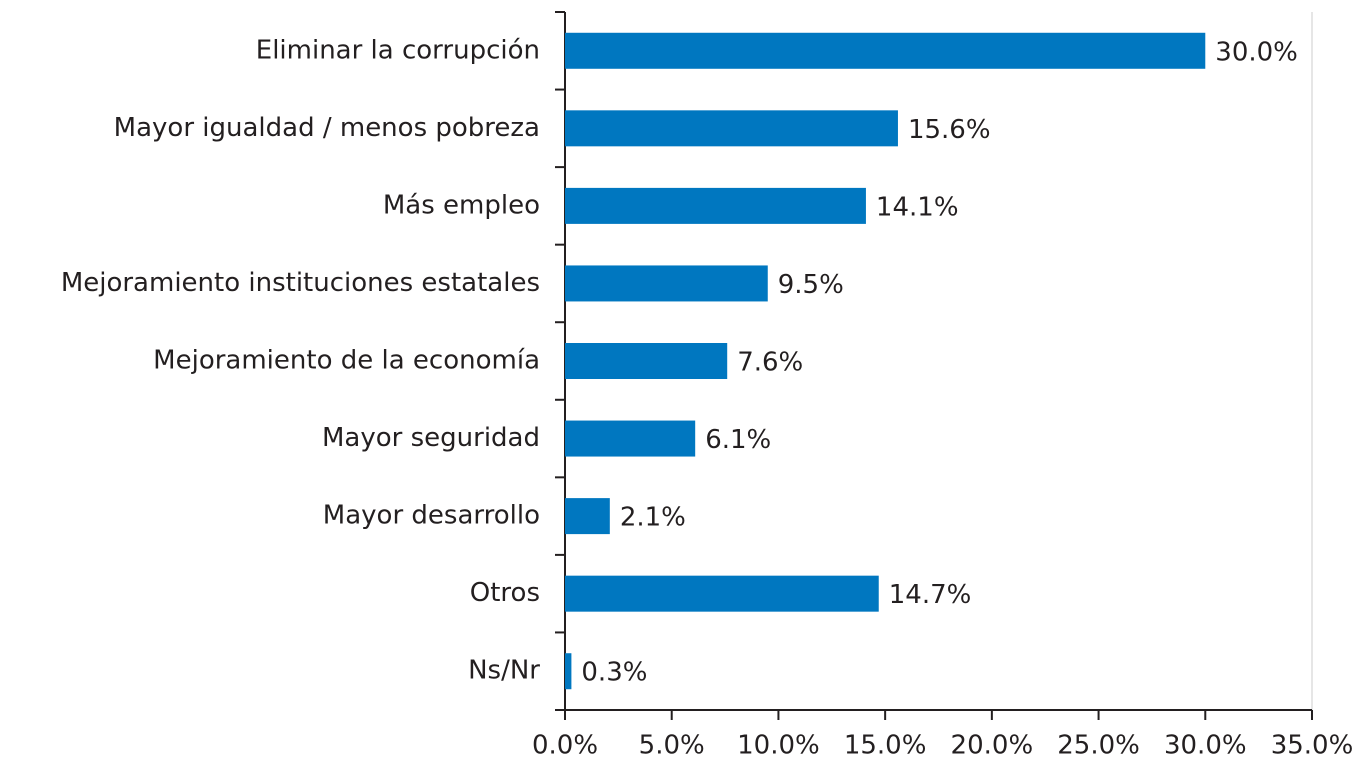 The width and height of the screenshot is (1367, 760). I want to click on y-tick-label: Mejoramiento de la economía, so click(346, 361).